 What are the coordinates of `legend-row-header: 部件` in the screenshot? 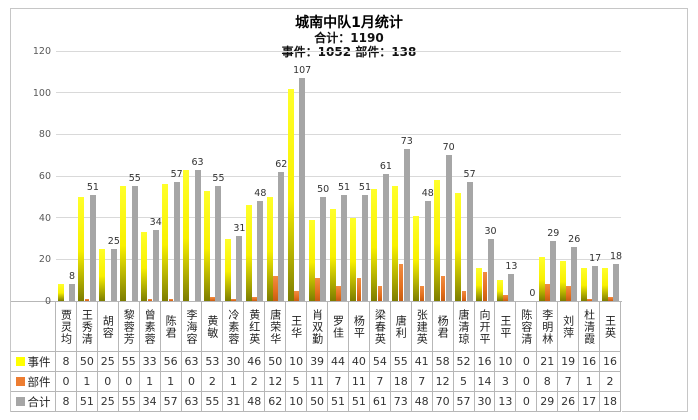 It's located at (33, 382).